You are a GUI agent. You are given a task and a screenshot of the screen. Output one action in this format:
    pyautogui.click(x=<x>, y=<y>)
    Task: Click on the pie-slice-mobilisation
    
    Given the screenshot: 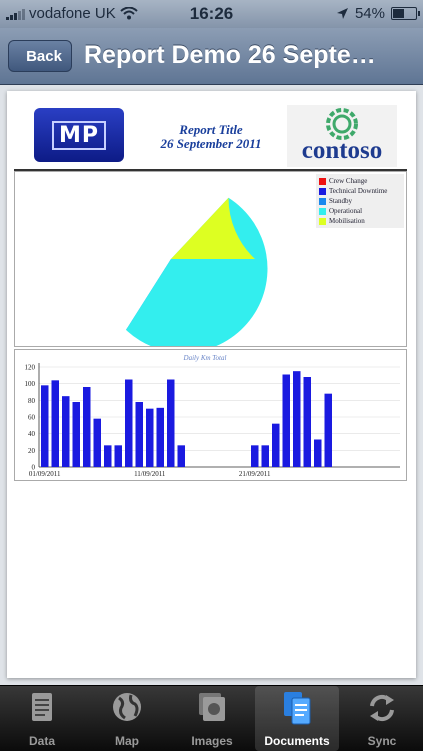 What is the action you would take?
    pyautogui.click(x=213, y=228)
    